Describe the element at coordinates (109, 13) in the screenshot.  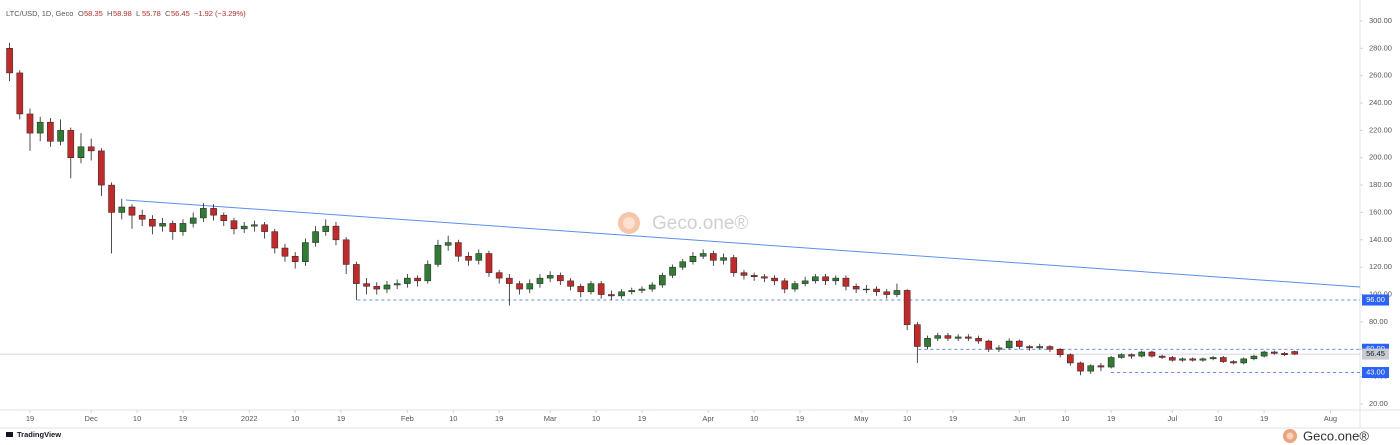
I see `ohlc-letter: H` at that location.